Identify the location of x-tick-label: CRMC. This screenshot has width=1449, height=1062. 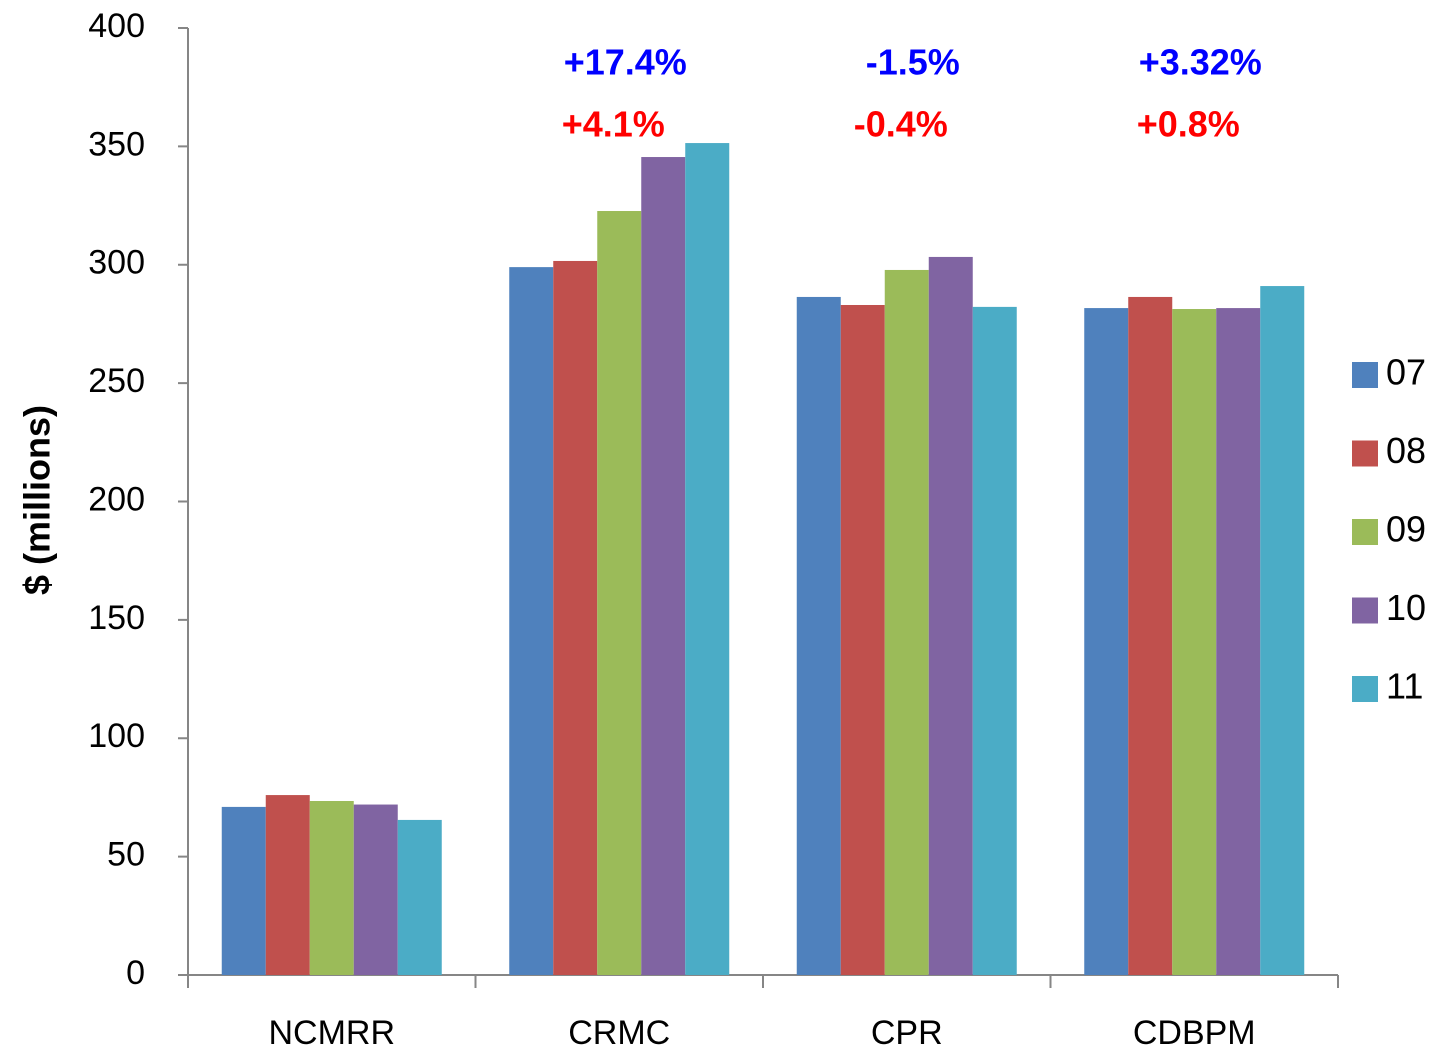
(619, 1033).